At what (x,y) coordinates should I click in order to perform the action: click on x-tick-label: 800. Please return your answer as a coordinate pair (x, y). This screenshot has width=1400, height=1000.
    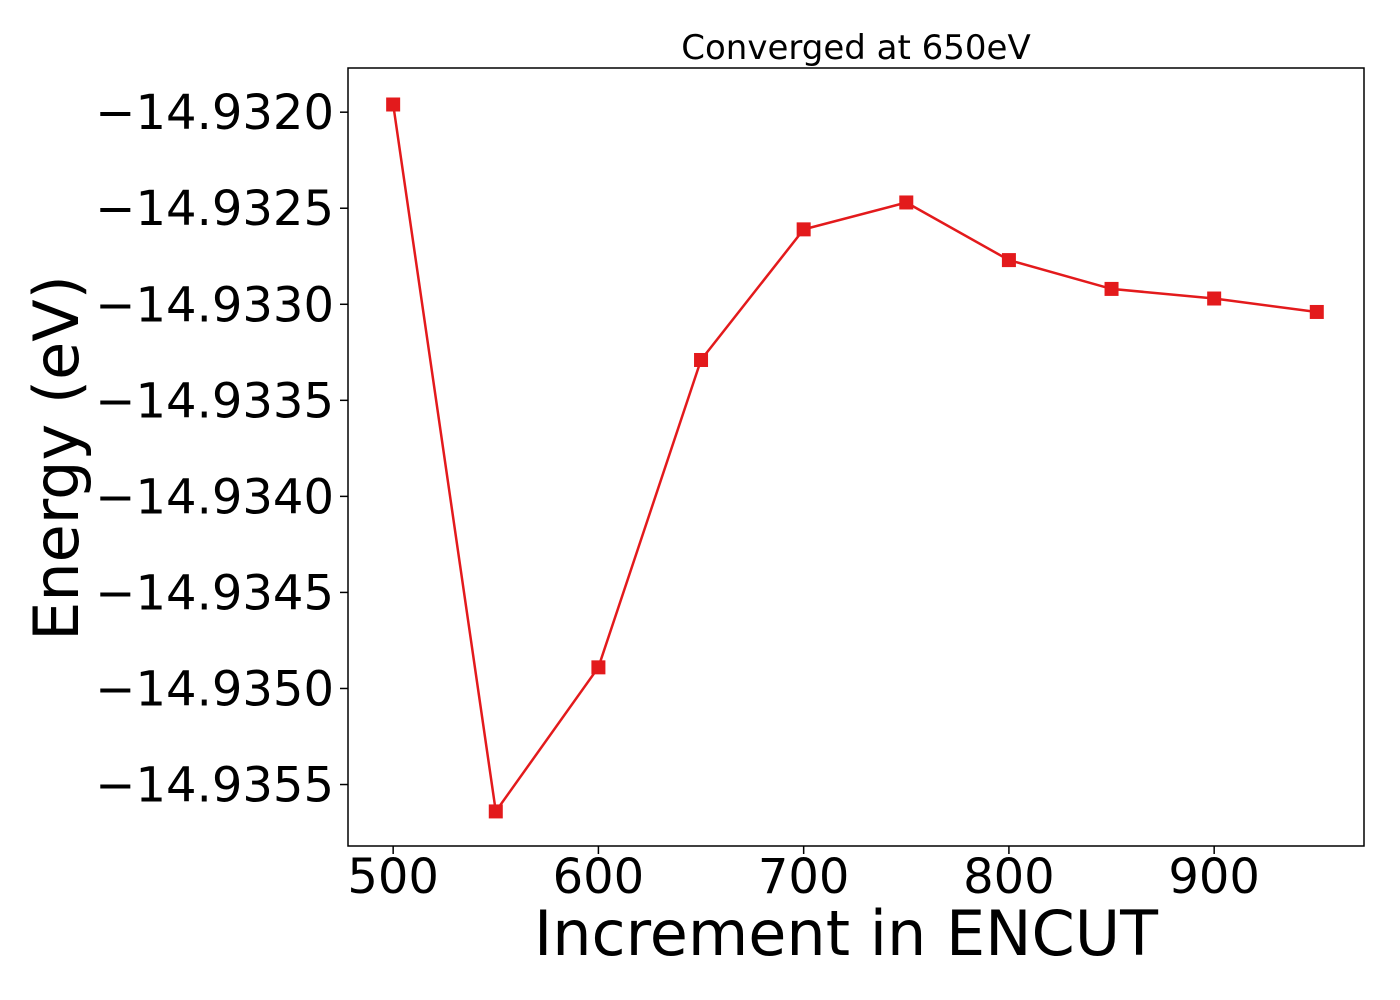
    Looking at the image, I should click on (1009, 877).